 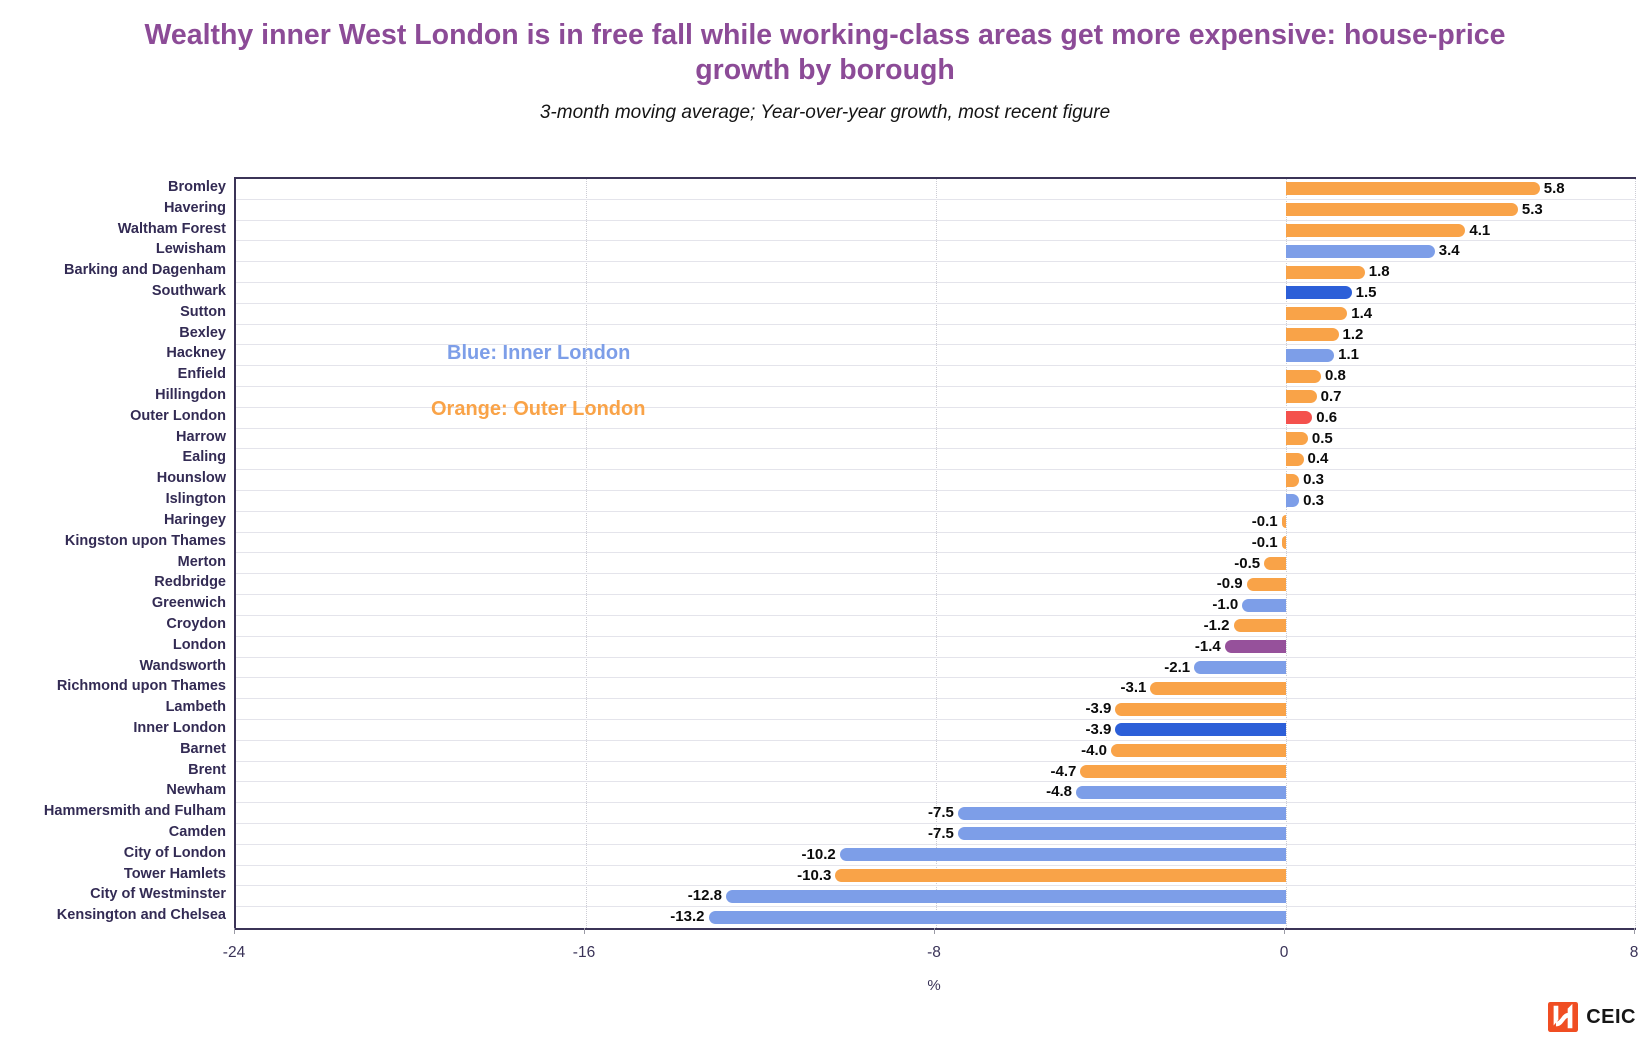 I want to click on value-label: -0.9, so click(x=1229, y=584).